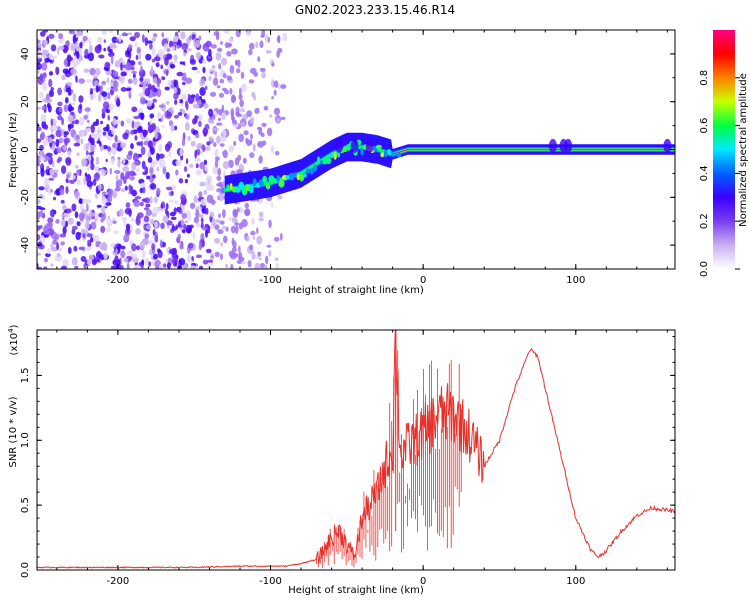 Image resolution: width=750 pixels, height=600 pixels. Describe the element at coordinates (719, 173) in the screenshot. I see `colorbar-ticks: 0.0 0.2 0.4 0.6 0.8` at that location.